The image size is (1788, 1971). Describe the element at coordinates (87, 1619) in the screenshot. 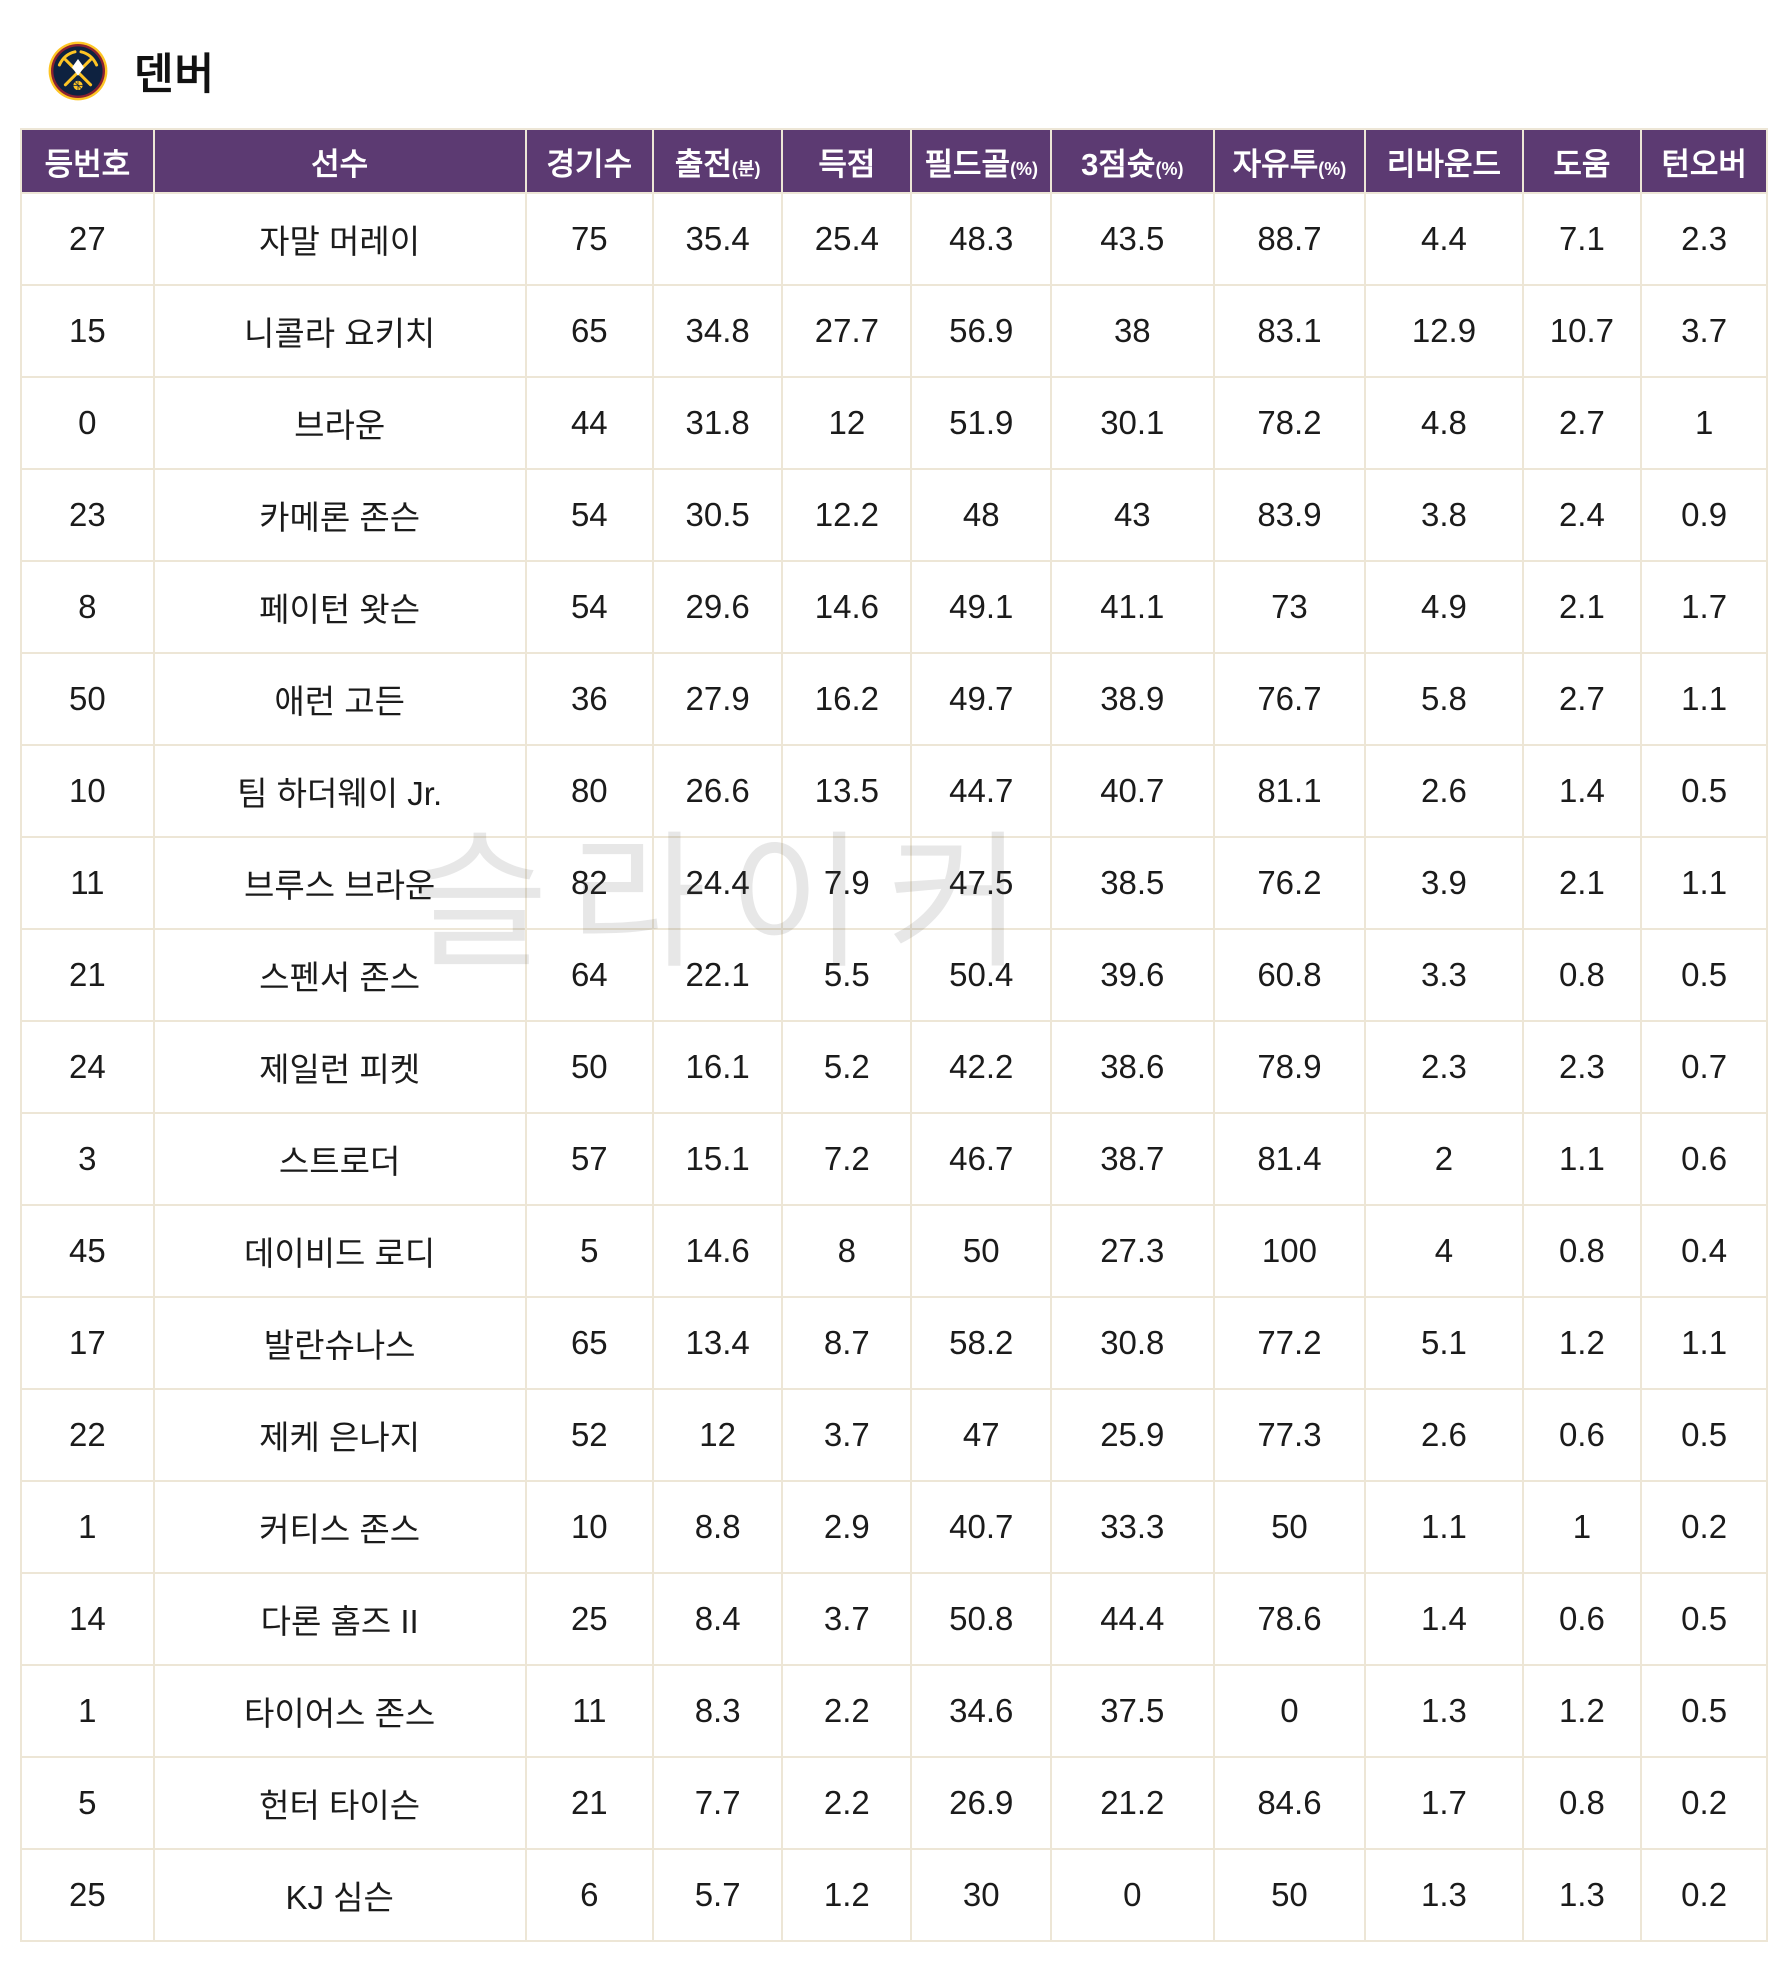

I see `jersey-number-cell: 14` at that location.